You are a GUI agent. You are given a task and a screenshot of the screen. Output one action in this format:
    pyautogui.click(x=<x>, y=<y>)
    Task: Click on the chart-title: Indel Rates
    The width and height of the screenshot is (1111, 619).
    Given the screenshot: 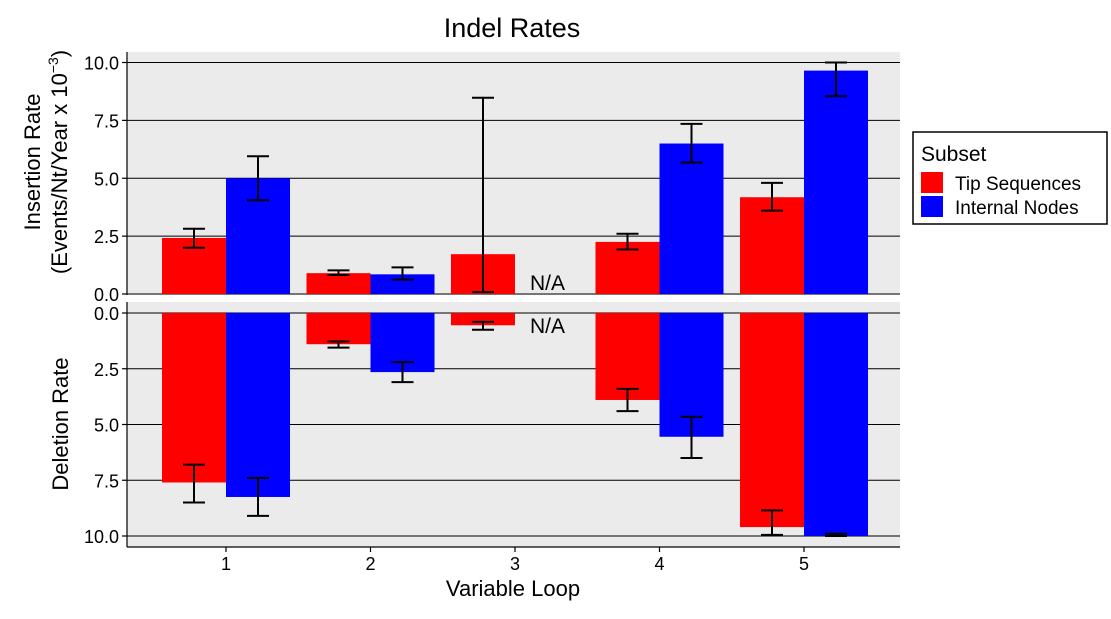 What is the action you would take?
    pyautogui.click(x=512, y=28)
    